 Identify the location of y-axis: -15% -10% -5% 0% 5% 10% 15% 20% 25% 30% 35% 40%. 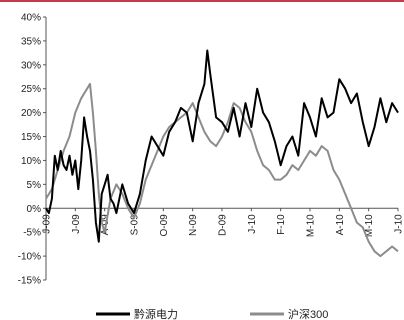
(32, 150).